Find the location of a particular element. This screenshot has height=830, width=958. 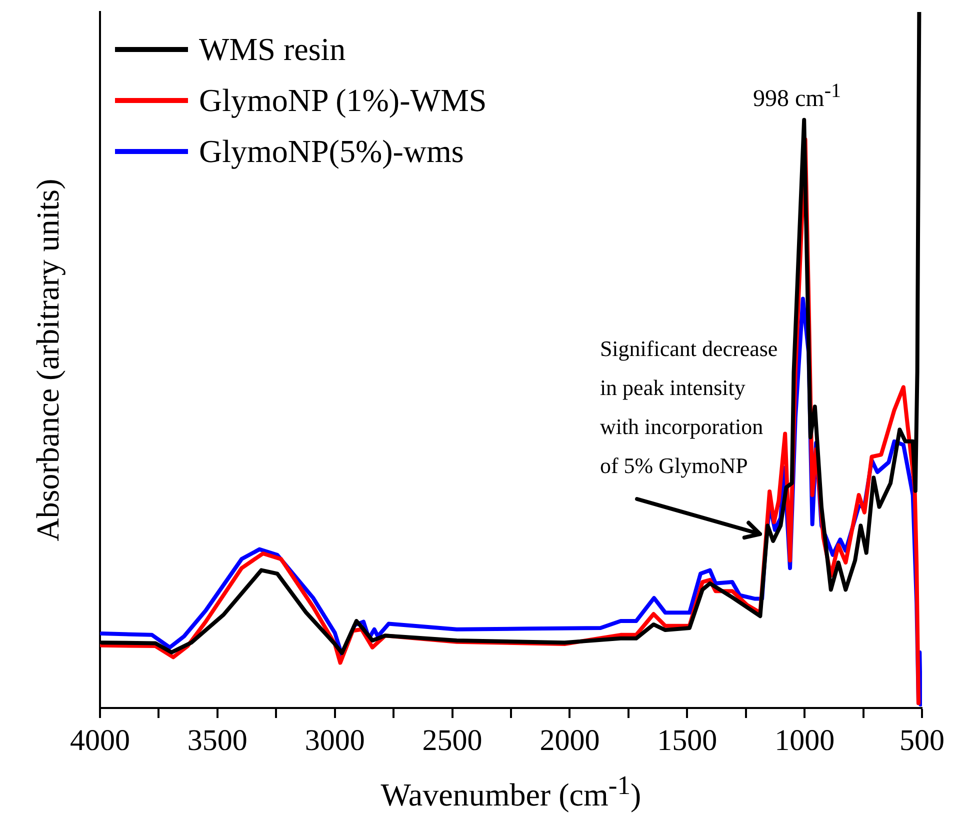

x-tick-label: 3000 is located at coordinates (334, 740).